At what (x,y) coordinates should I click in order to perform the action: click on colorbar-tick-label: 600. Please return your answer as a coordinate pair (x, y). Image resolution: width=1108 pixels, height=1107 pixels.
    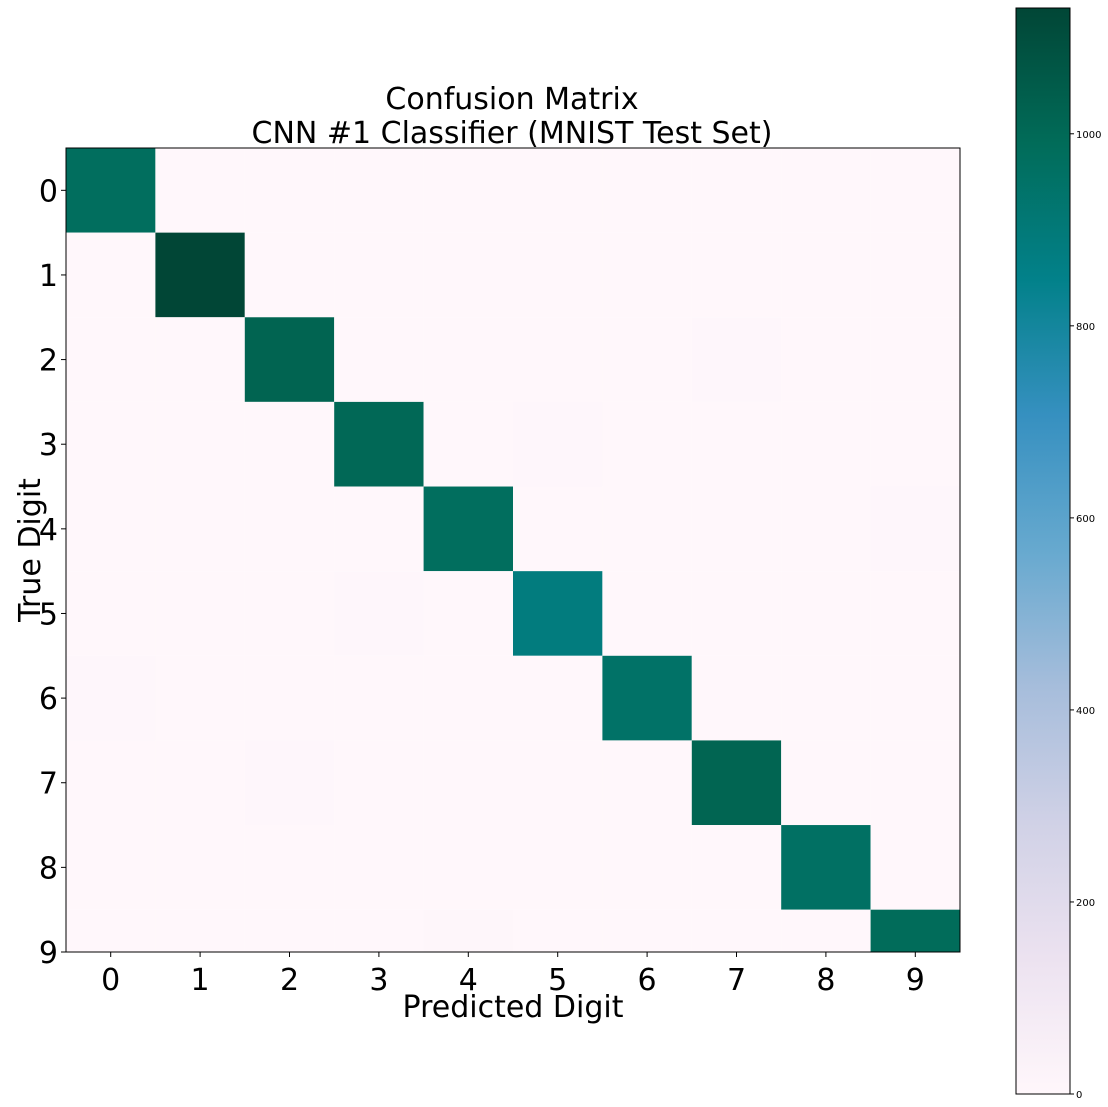
    Looking at the image, I should click on (1085, 519).